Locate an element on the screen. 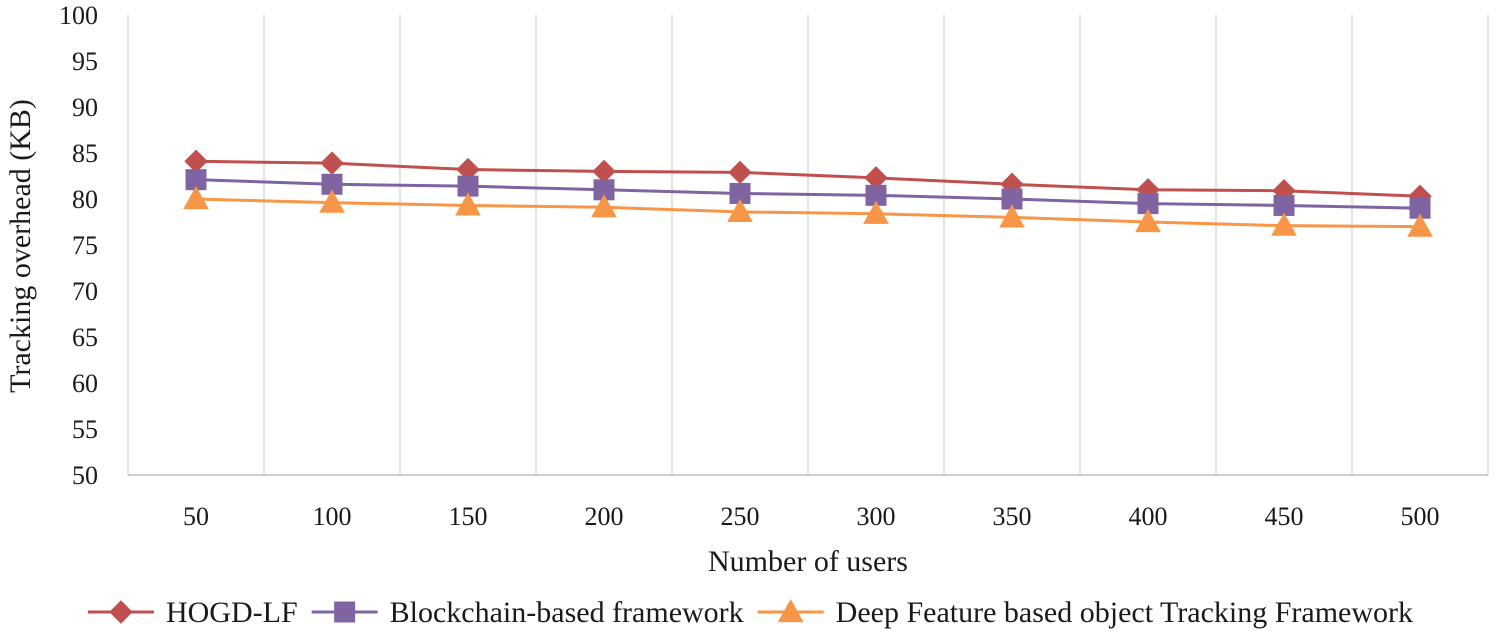  y-tick-label: 55 is located at coordinates (85, 429).